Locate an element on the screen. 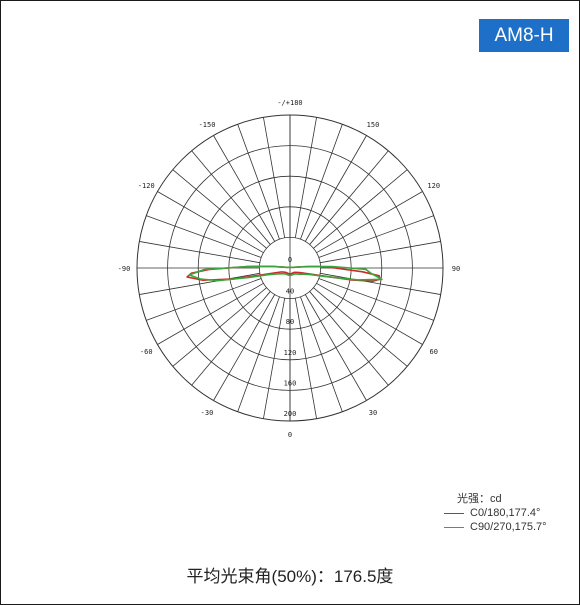 The height and width of the screenshot is (605, 580). angle-label: 90 is located at coordinates (456, 269).